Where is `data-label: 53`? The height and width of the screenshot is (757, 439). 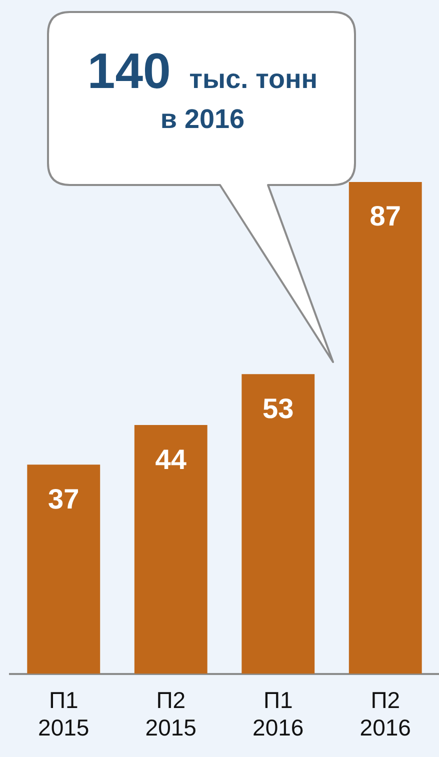
data-label: 53 is located at coordinates (278, 408).